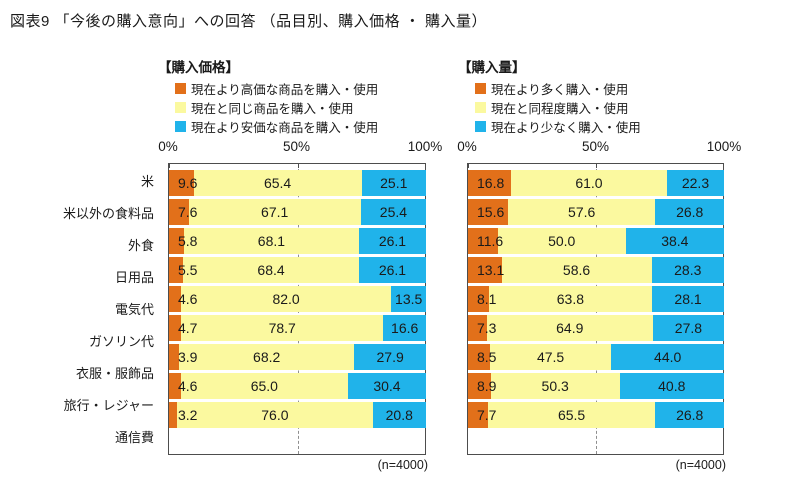  I want to click on bar-segment: 68.4, so click(271, 270).